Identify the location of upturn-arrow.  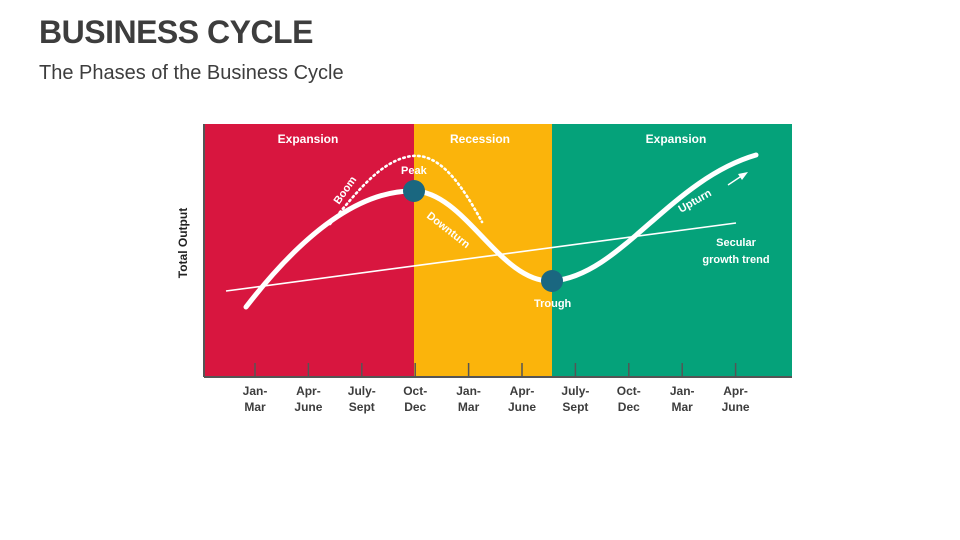
(737, 179).